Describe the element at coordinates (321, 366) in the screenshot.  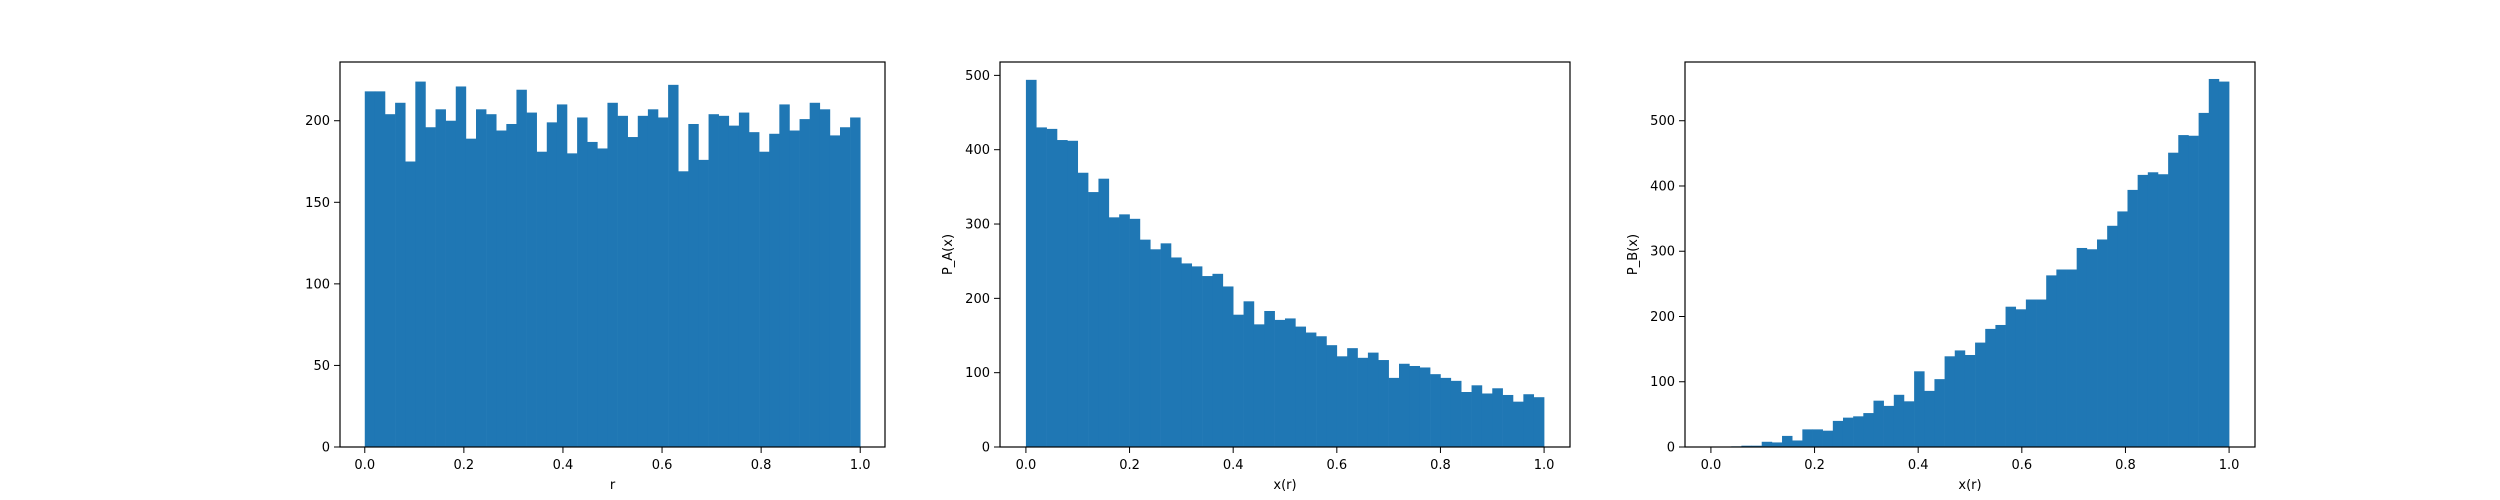
I see `y-tick-label: 50` at that location.